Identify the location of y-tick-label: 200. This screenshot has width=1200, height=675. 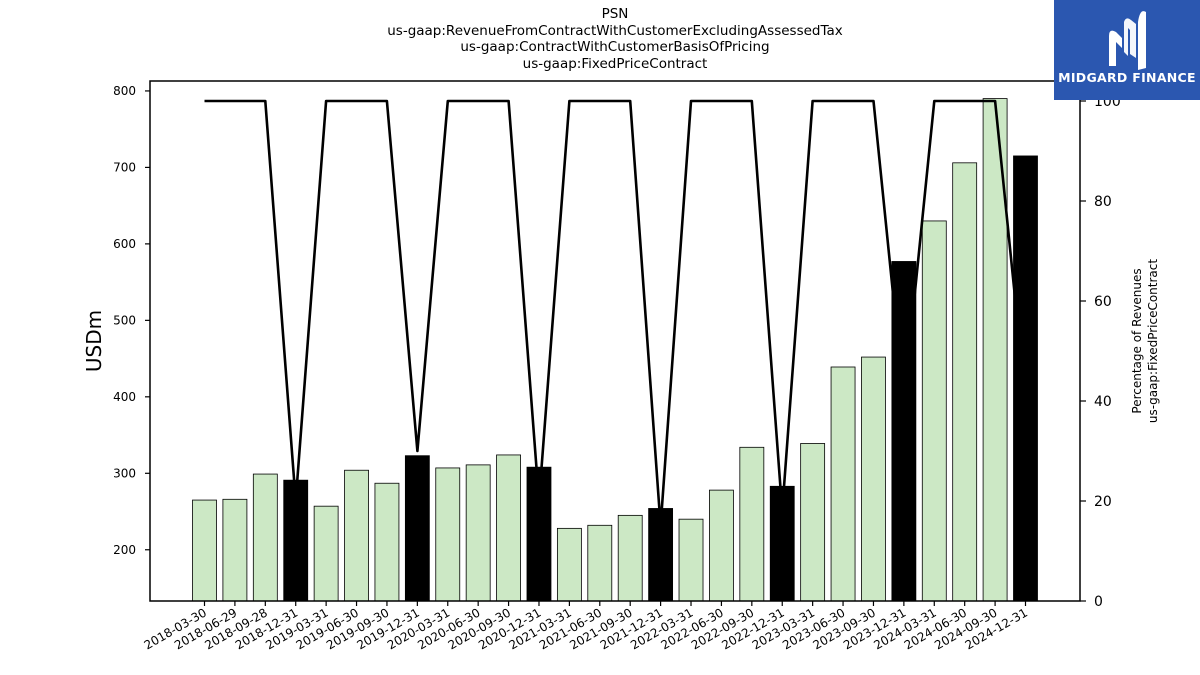
(124, 550).